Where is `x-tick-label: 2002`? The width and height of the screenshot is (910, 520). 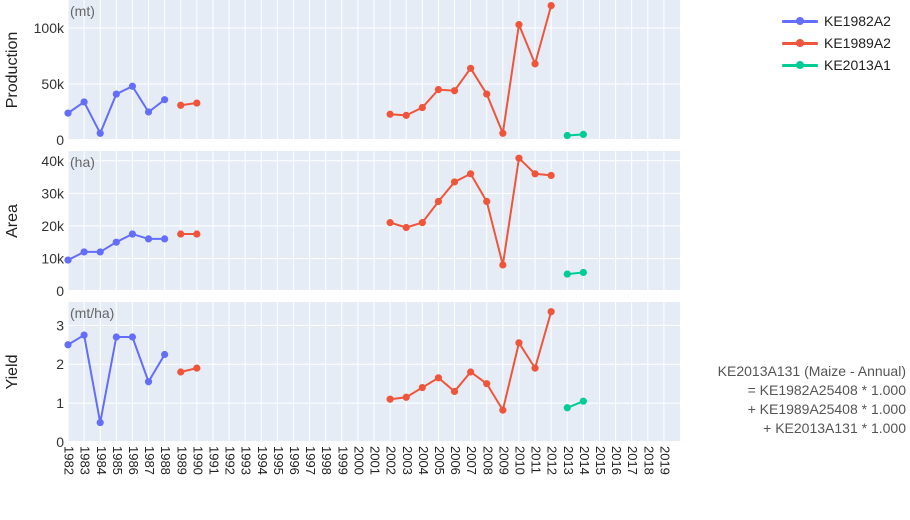
x-tick-label: 2002 is located at coordinates (391, 460).